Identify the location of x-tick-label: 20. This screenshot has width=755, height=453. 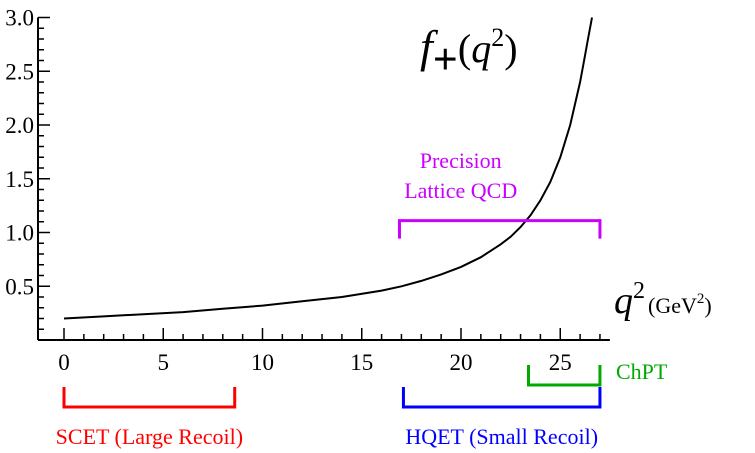
(461, 362).